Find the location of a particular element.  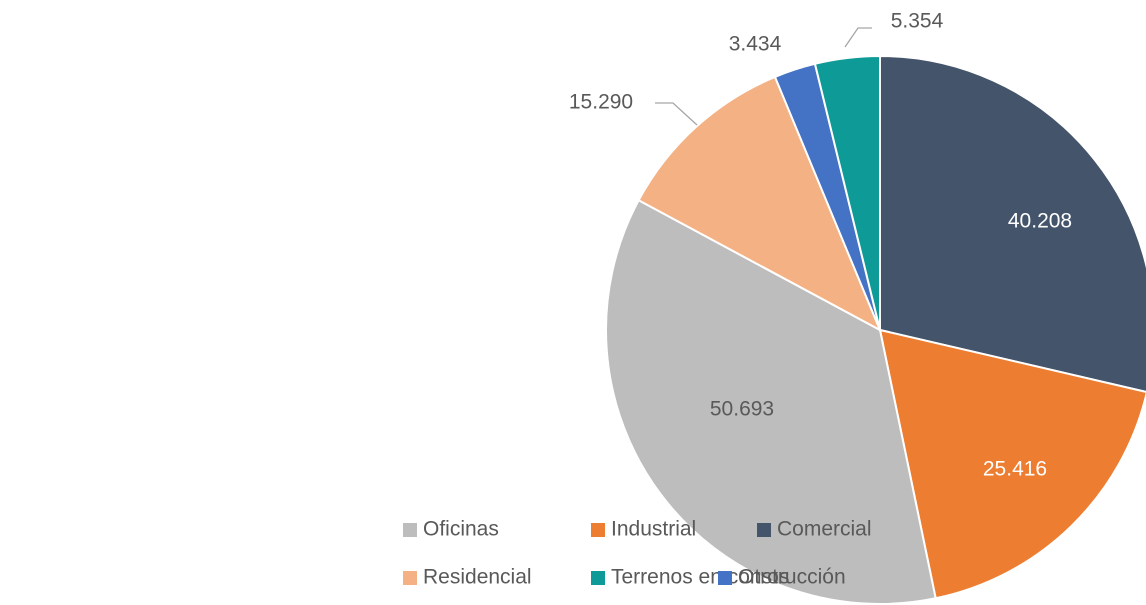

data-label: 15.290 is located at coordinates (601, 102).